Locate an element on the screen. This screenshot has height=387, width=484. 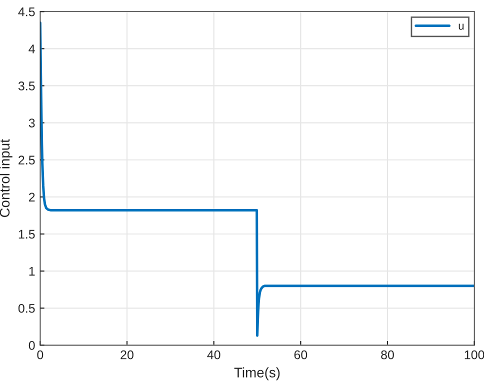
x-tick-label: 20 is located at coordinates (127, 355).